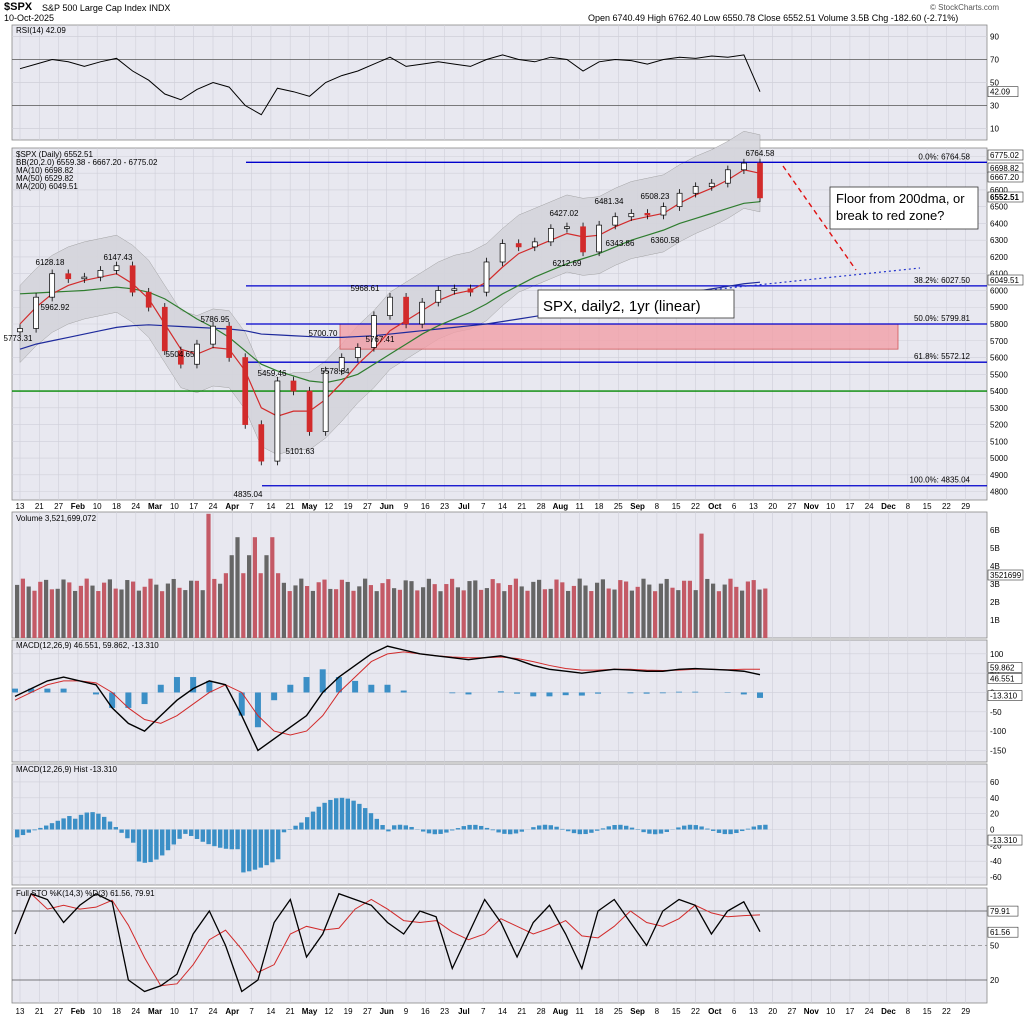 The image size is (1024, 1024). What do you see at coordinates (715, 506) in the screenshot?
I see `x-tick-label: Oct` at bounding box center [715, 506].